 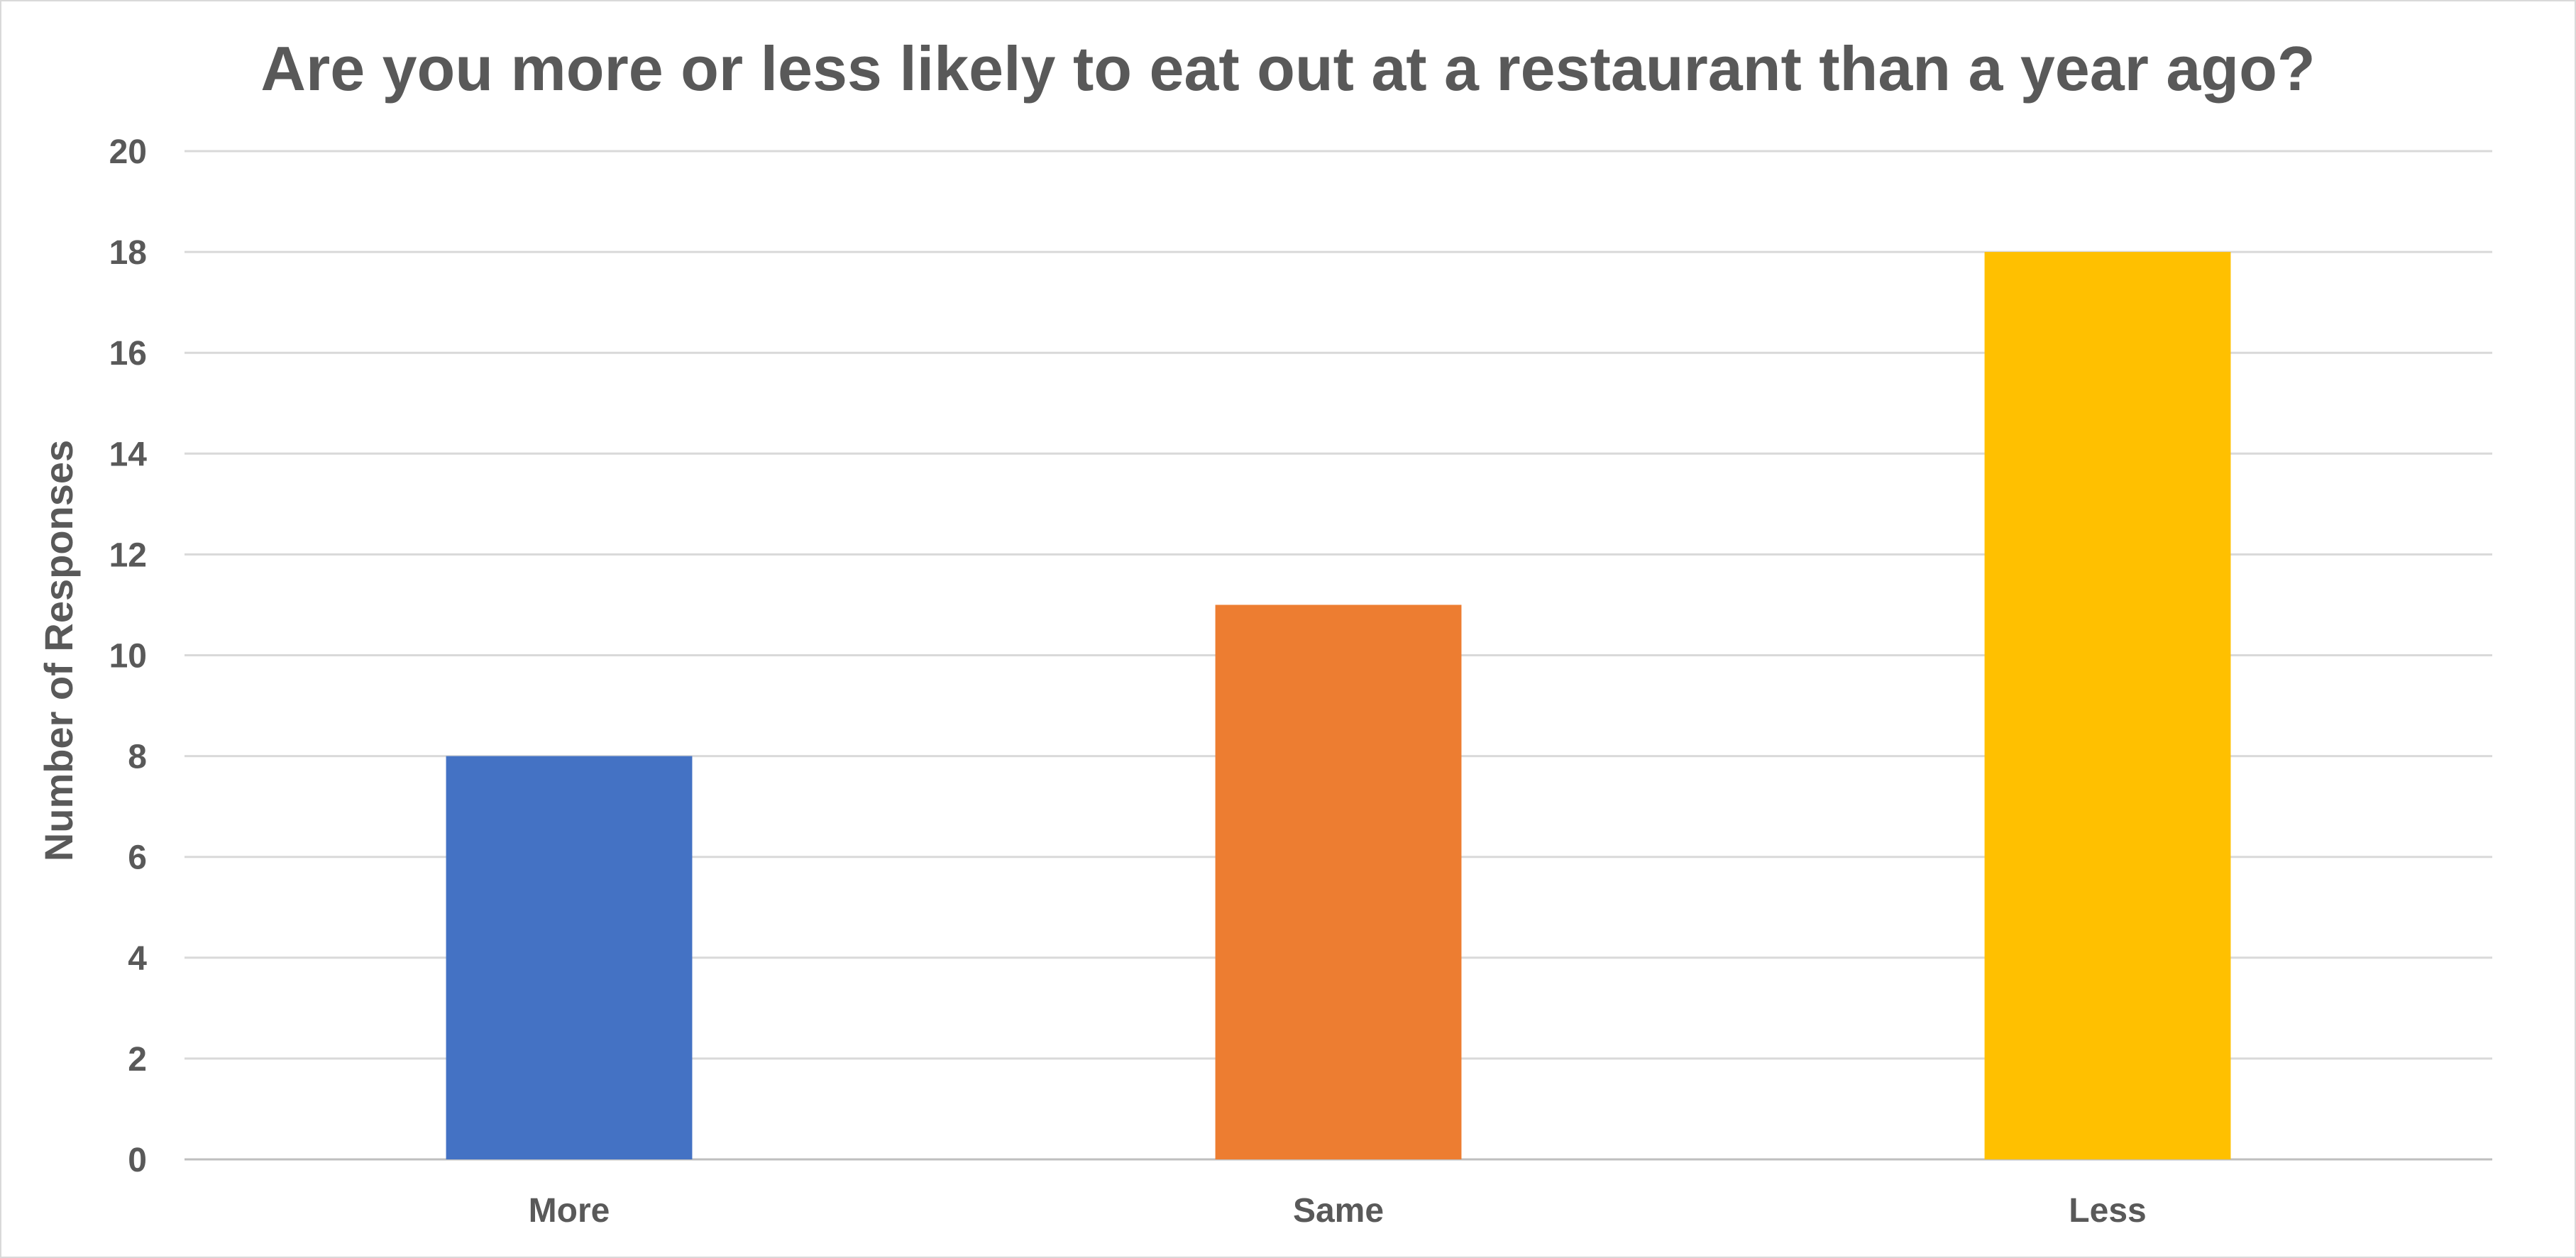 What do you see at coordinates (137, 959) in the screenshot?
I see `y-tick-label: 4` at bounding box center [137, 959].